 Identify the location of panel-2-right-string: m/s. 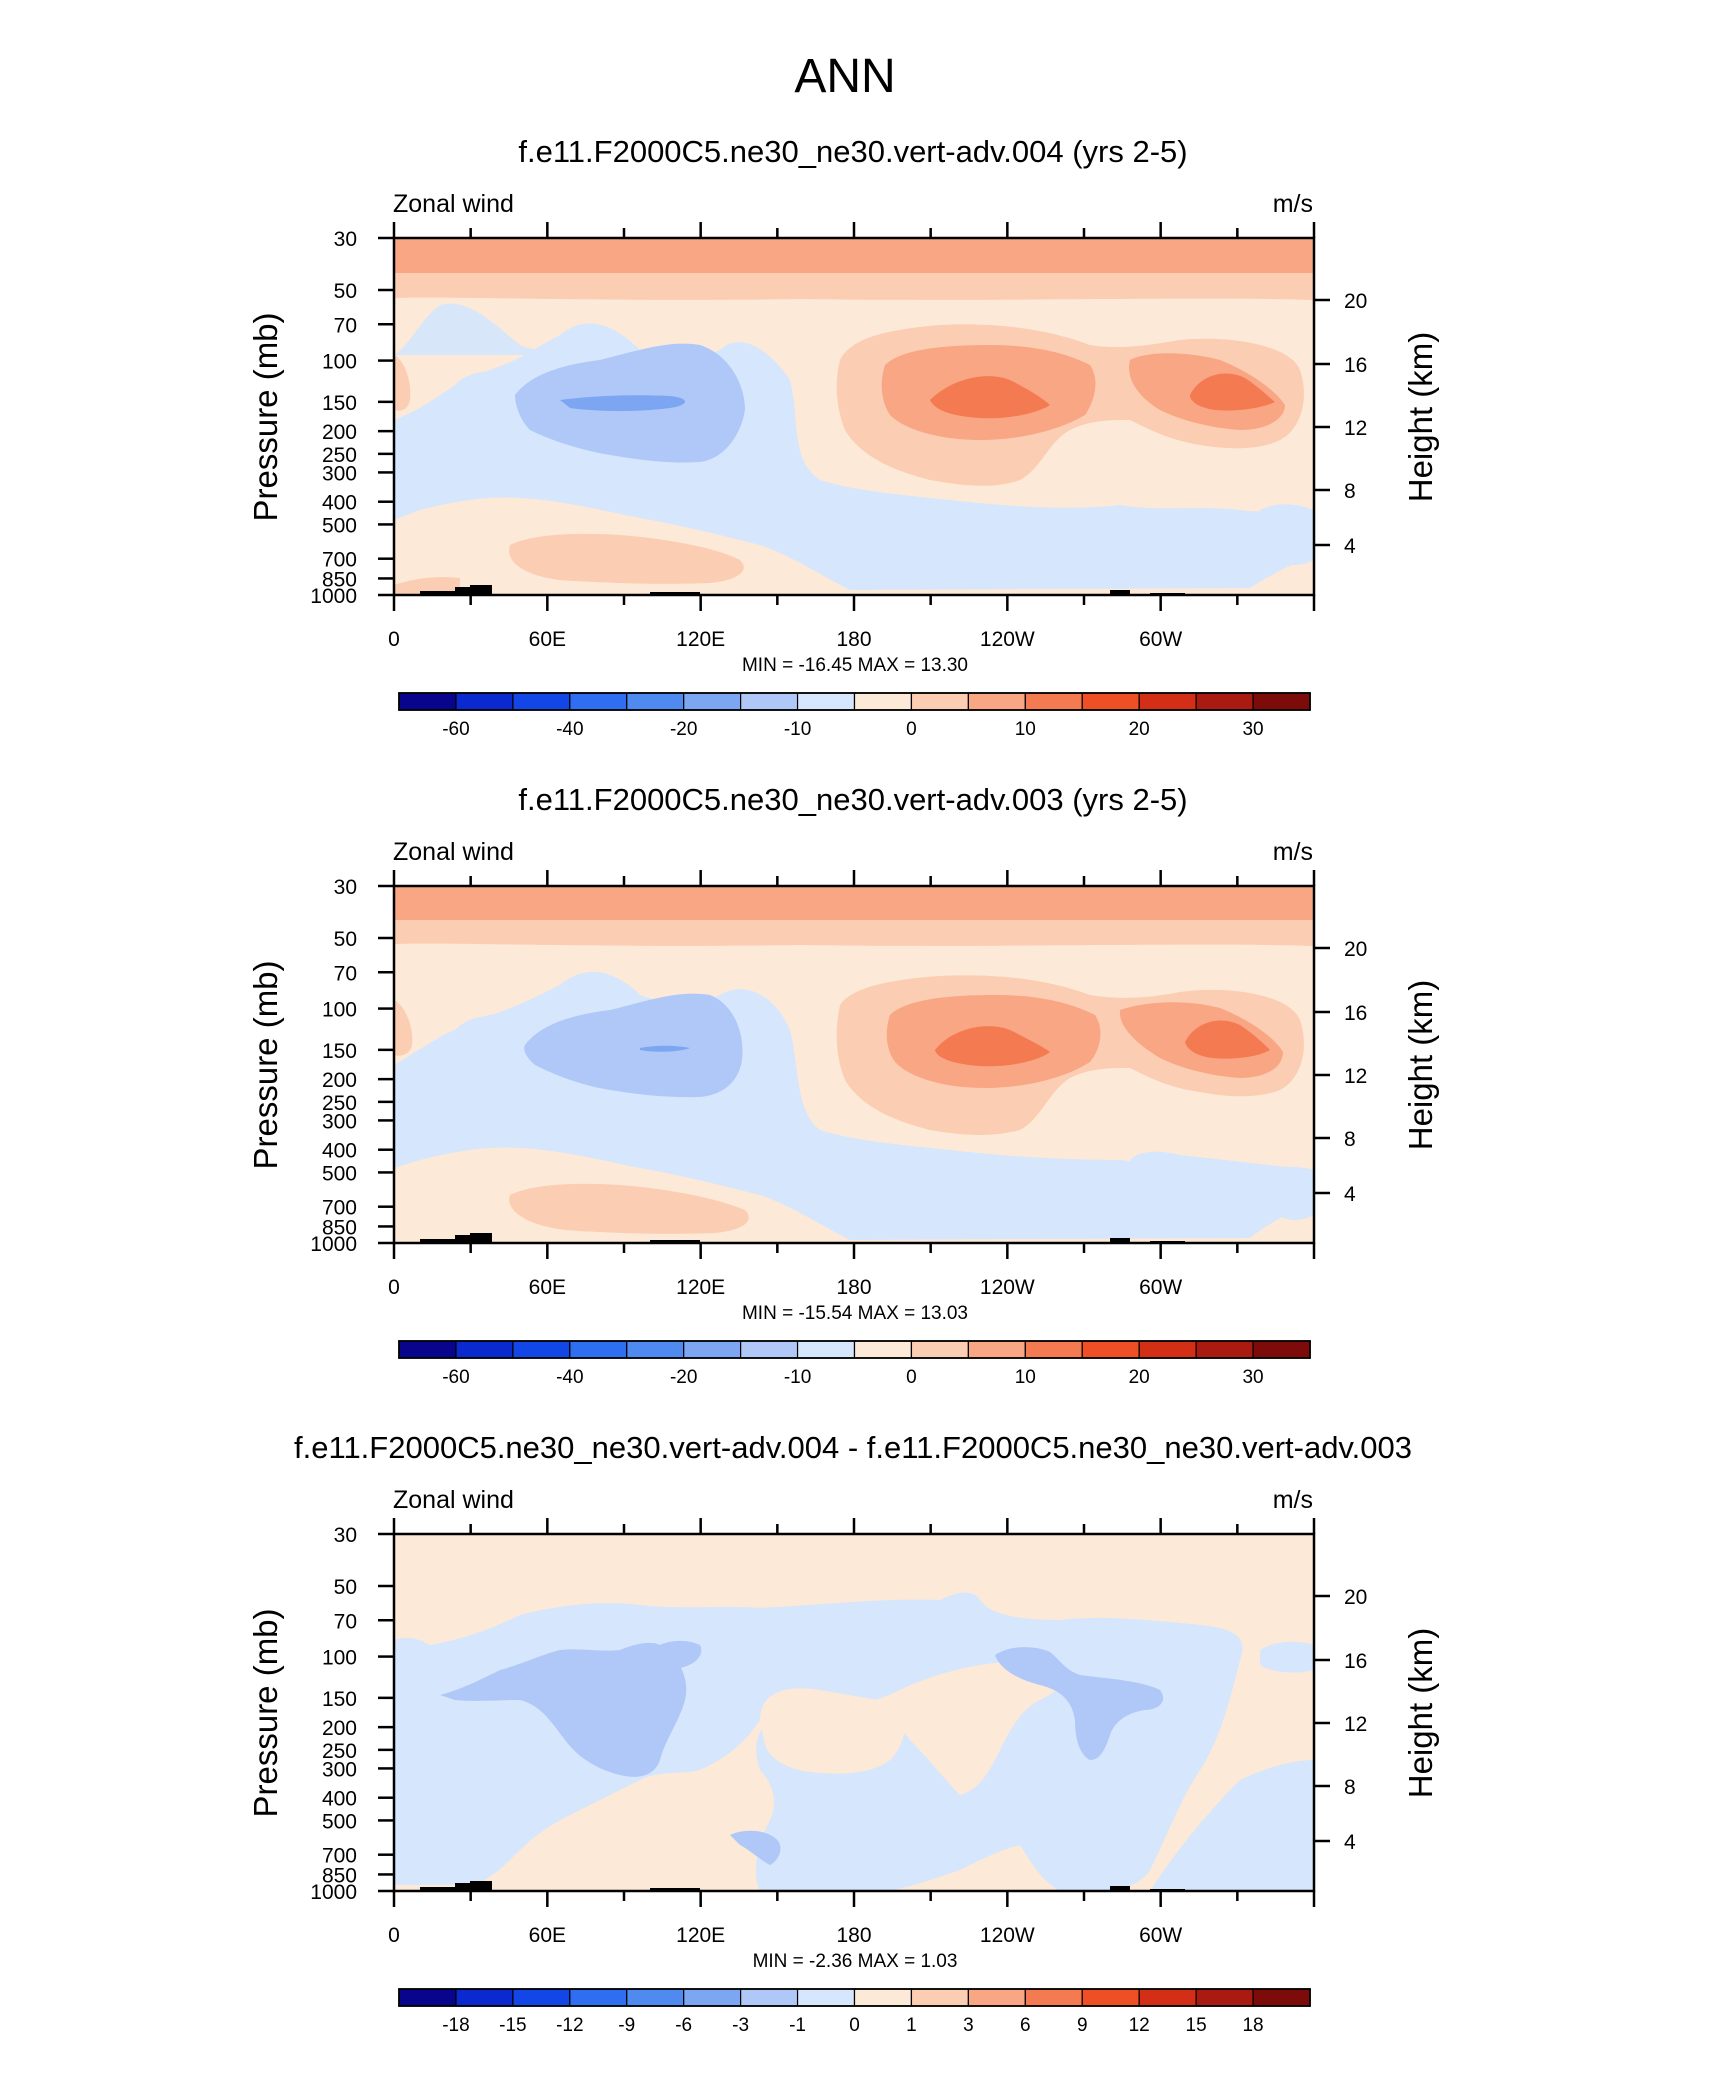
(1293, 852).